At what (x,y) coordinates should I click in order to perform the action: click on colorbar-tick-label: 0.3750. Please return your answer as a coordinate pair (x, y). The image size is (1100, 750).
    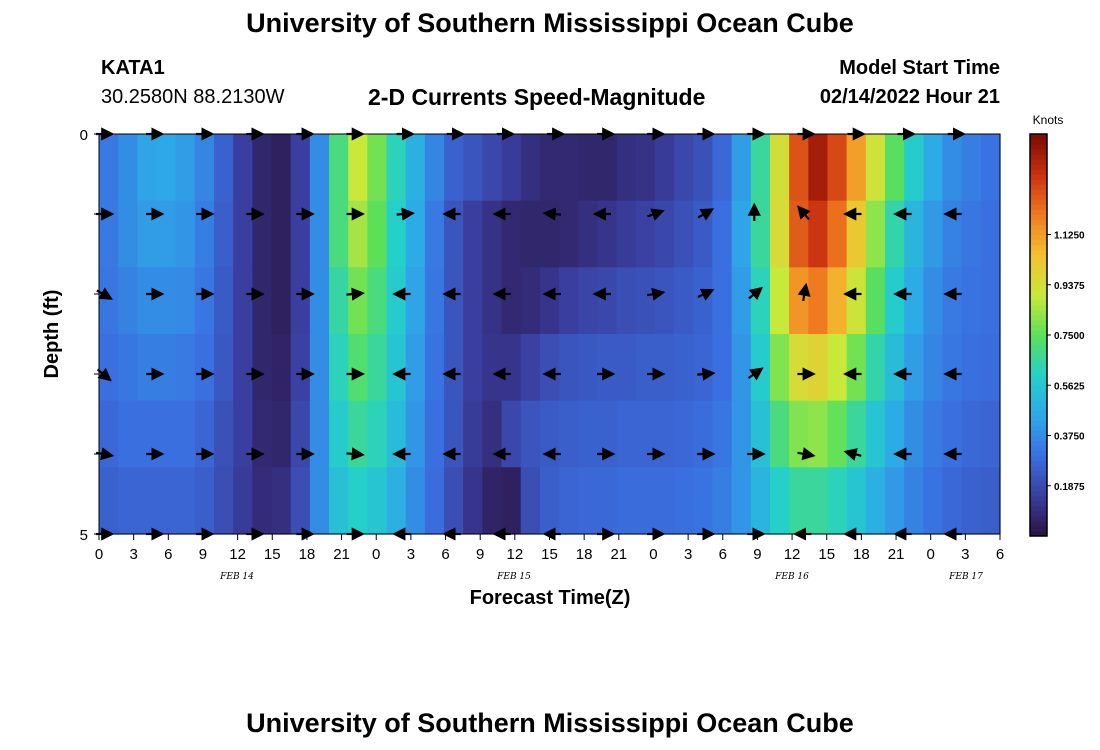
    Looking at the image, I should click on (1069, 437).